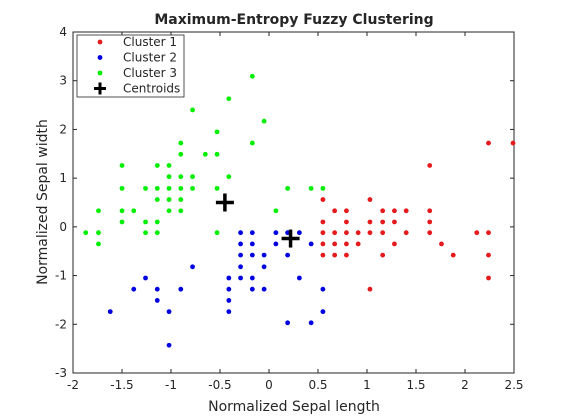 Image resolution: width=570 pixels, height=420 pixels. What do you see at coordinates (294, 407) in the screenshot?
I see `x-axis-label: Normalized Sepal length` at bounding box center [294, 407].